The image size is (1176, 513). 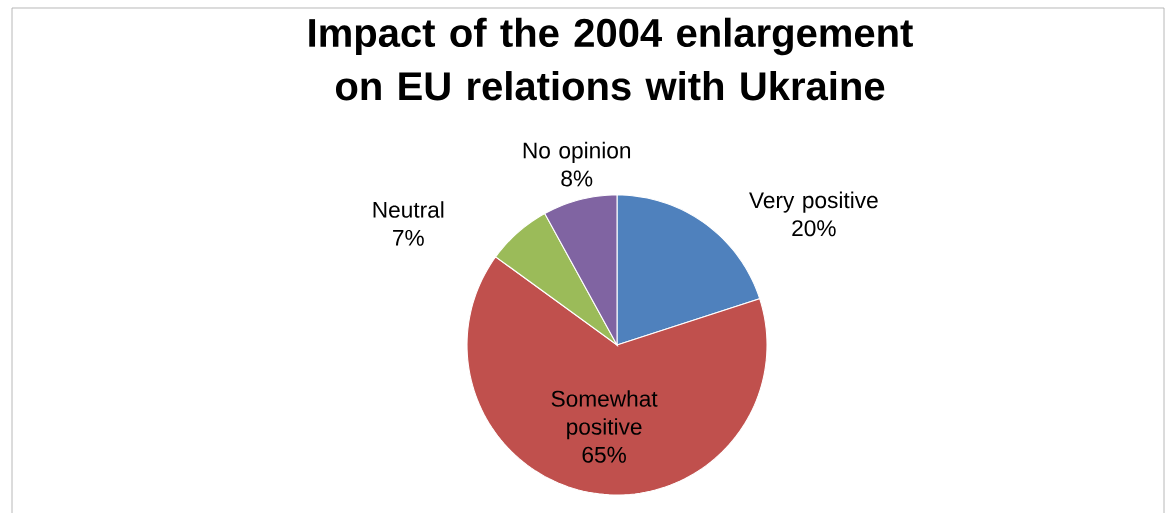 I want to click on slice-label: No opinion, so click(x=577, y=152).